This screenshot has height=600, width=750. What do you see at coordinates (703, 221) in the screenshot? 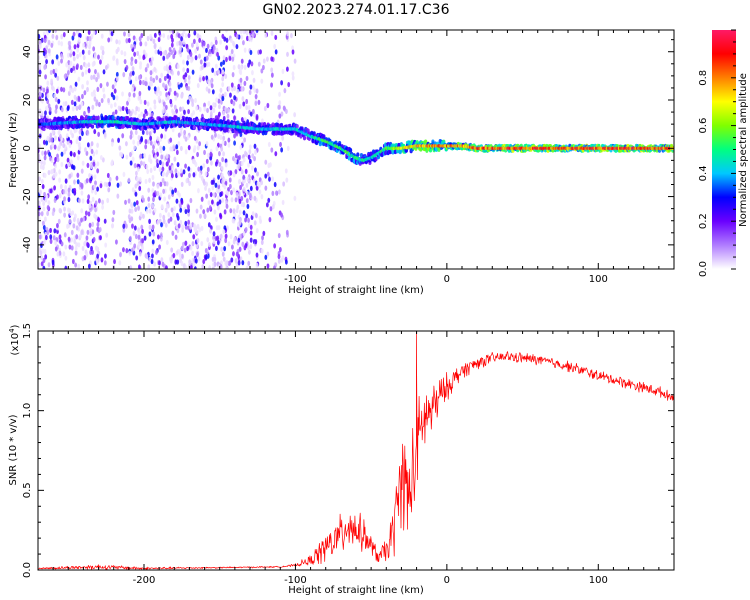
I see `colorbar-tick-label: 0.2` at bounding box center [703, 221].